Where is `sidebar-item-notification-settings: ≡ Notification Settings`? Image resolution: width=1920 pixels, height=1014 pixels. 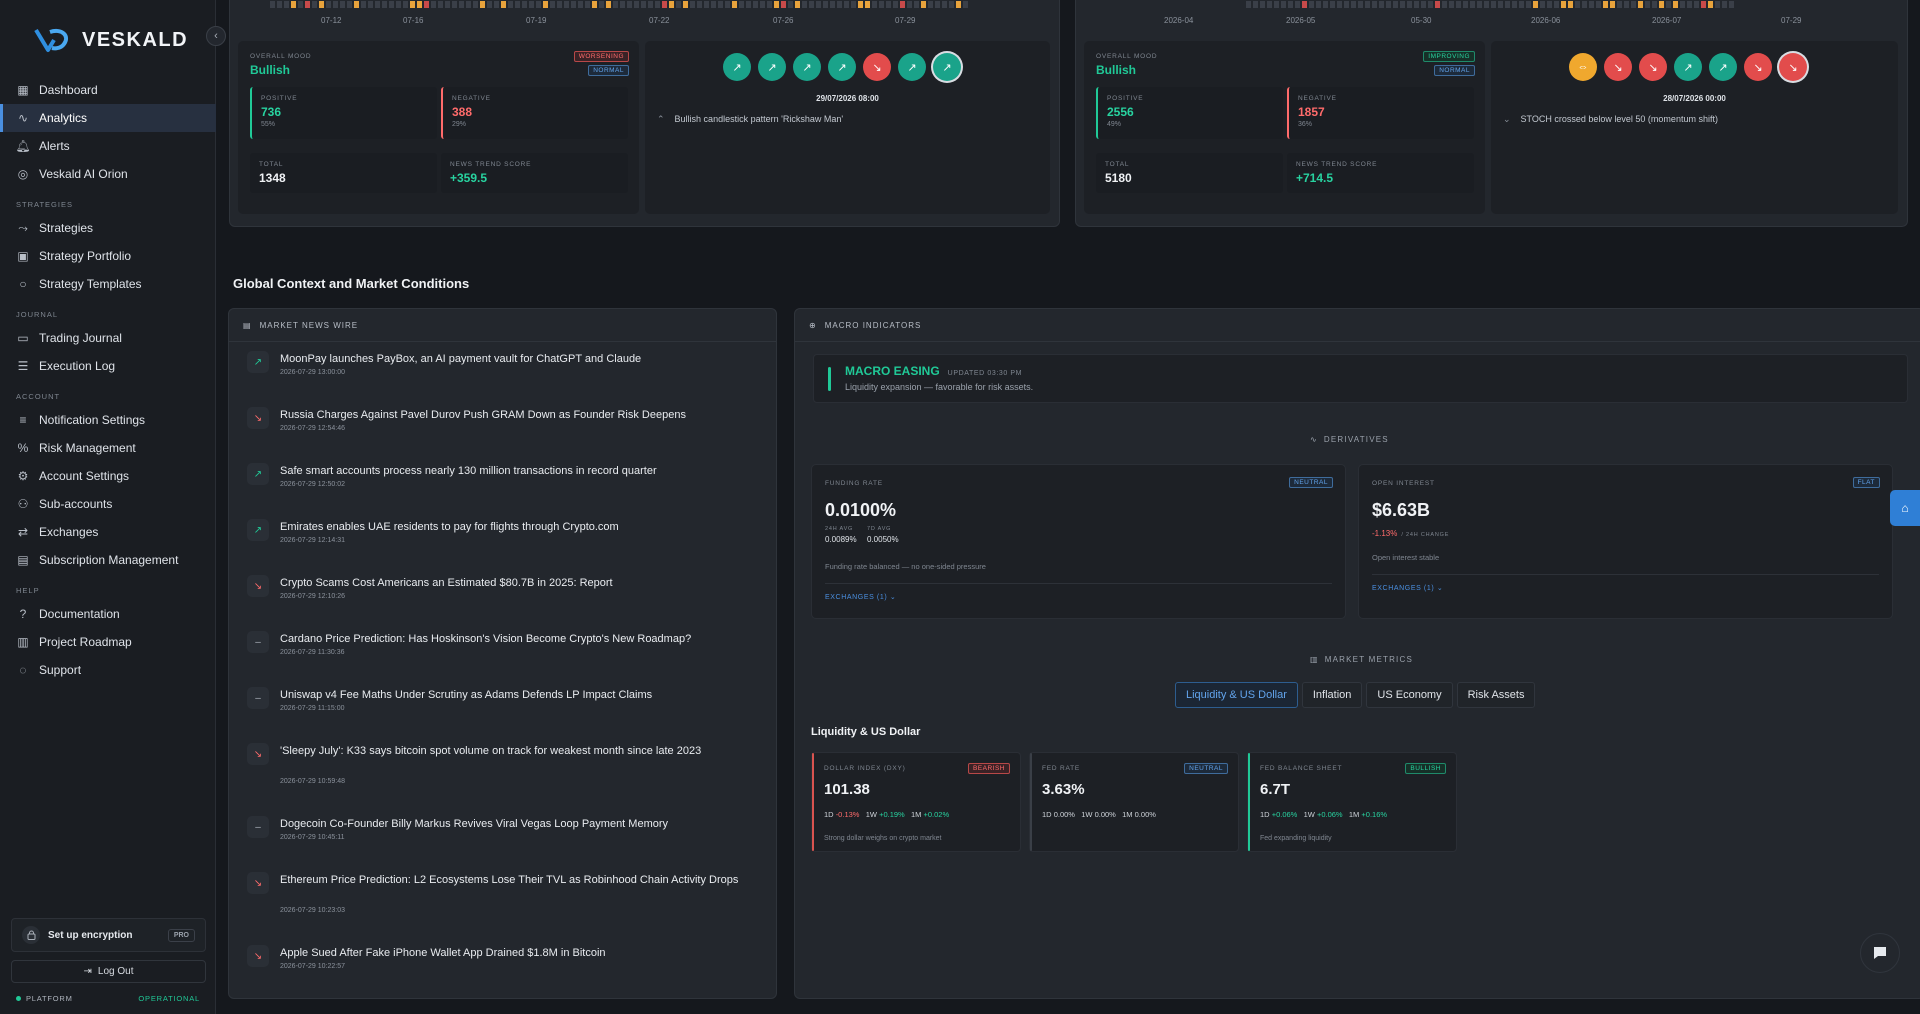 sidebar-item-notification-settings: ≡ Notification Settings is located at coordinates (108, 420).